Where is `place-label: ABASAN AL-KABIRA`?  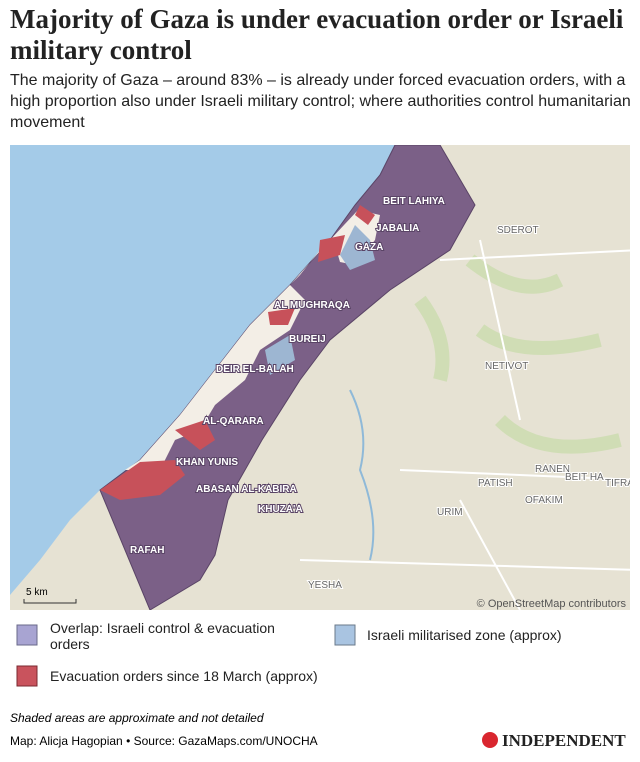
place-label: ABASAN AL-KABIRA is located at coordinates (246, 489).